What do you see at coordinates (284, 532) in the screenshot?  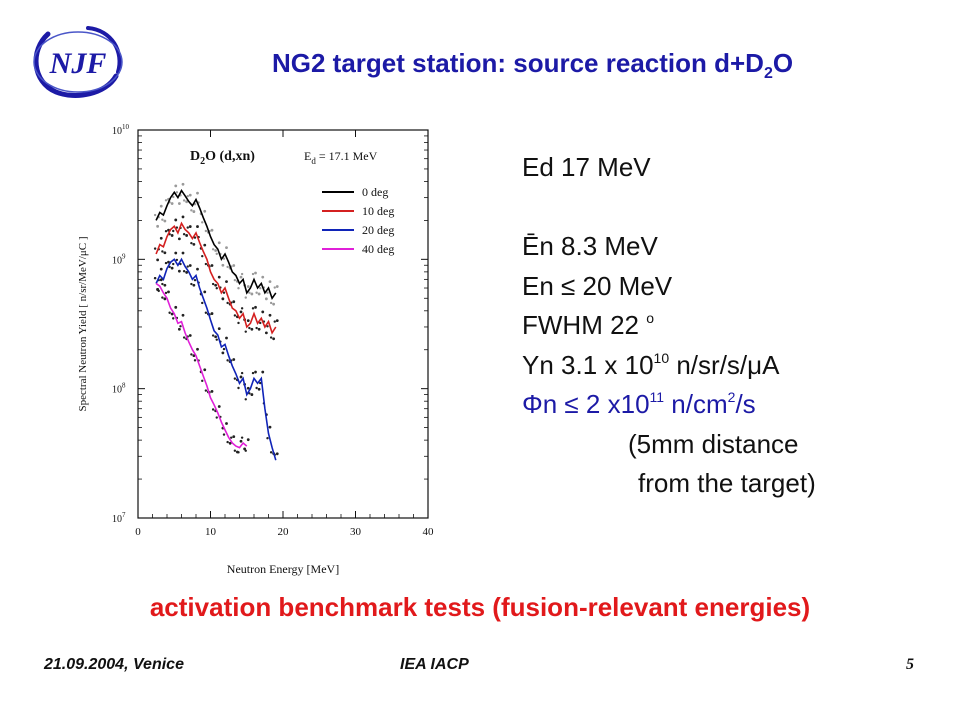 I see `x-tick-label: 20` at bounding box center [284, 532].